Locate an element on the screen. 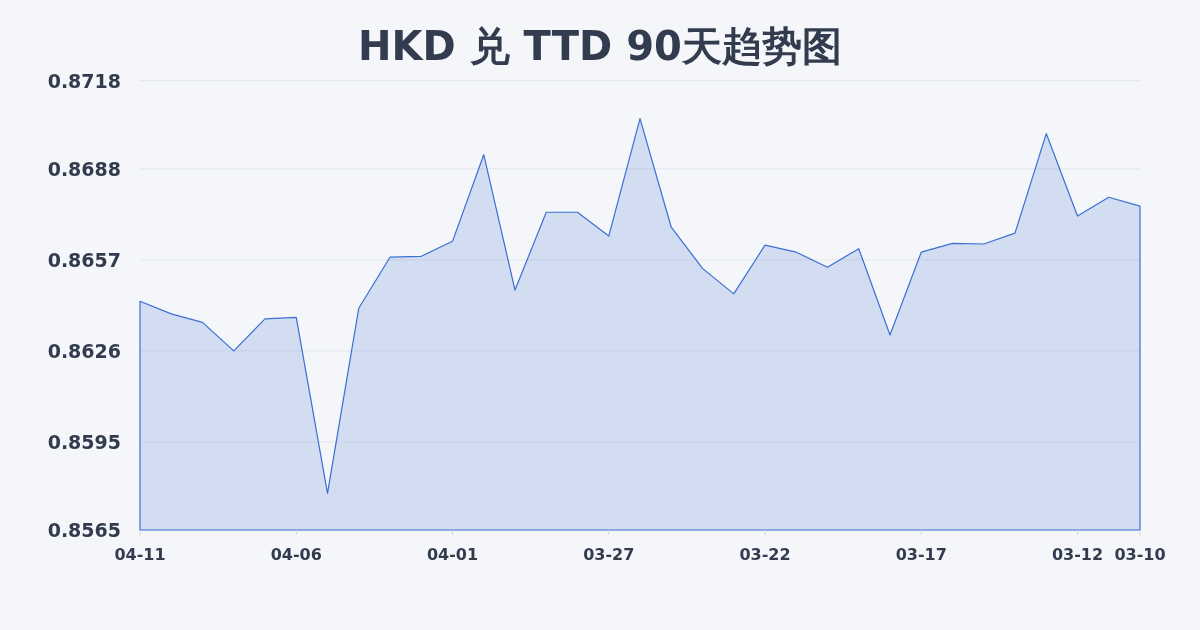 The width and height of the screenshot is (1200, 630). x-tick-label: 03-27 is located at coordinates (609, 554).